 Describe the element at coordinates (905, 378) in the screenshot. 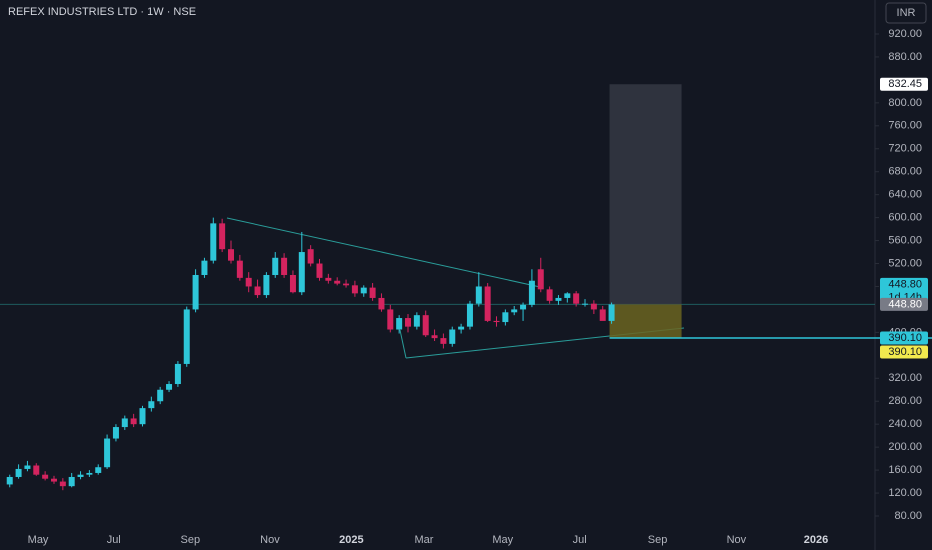

I see `y-tick-label: 320.00` at that location.